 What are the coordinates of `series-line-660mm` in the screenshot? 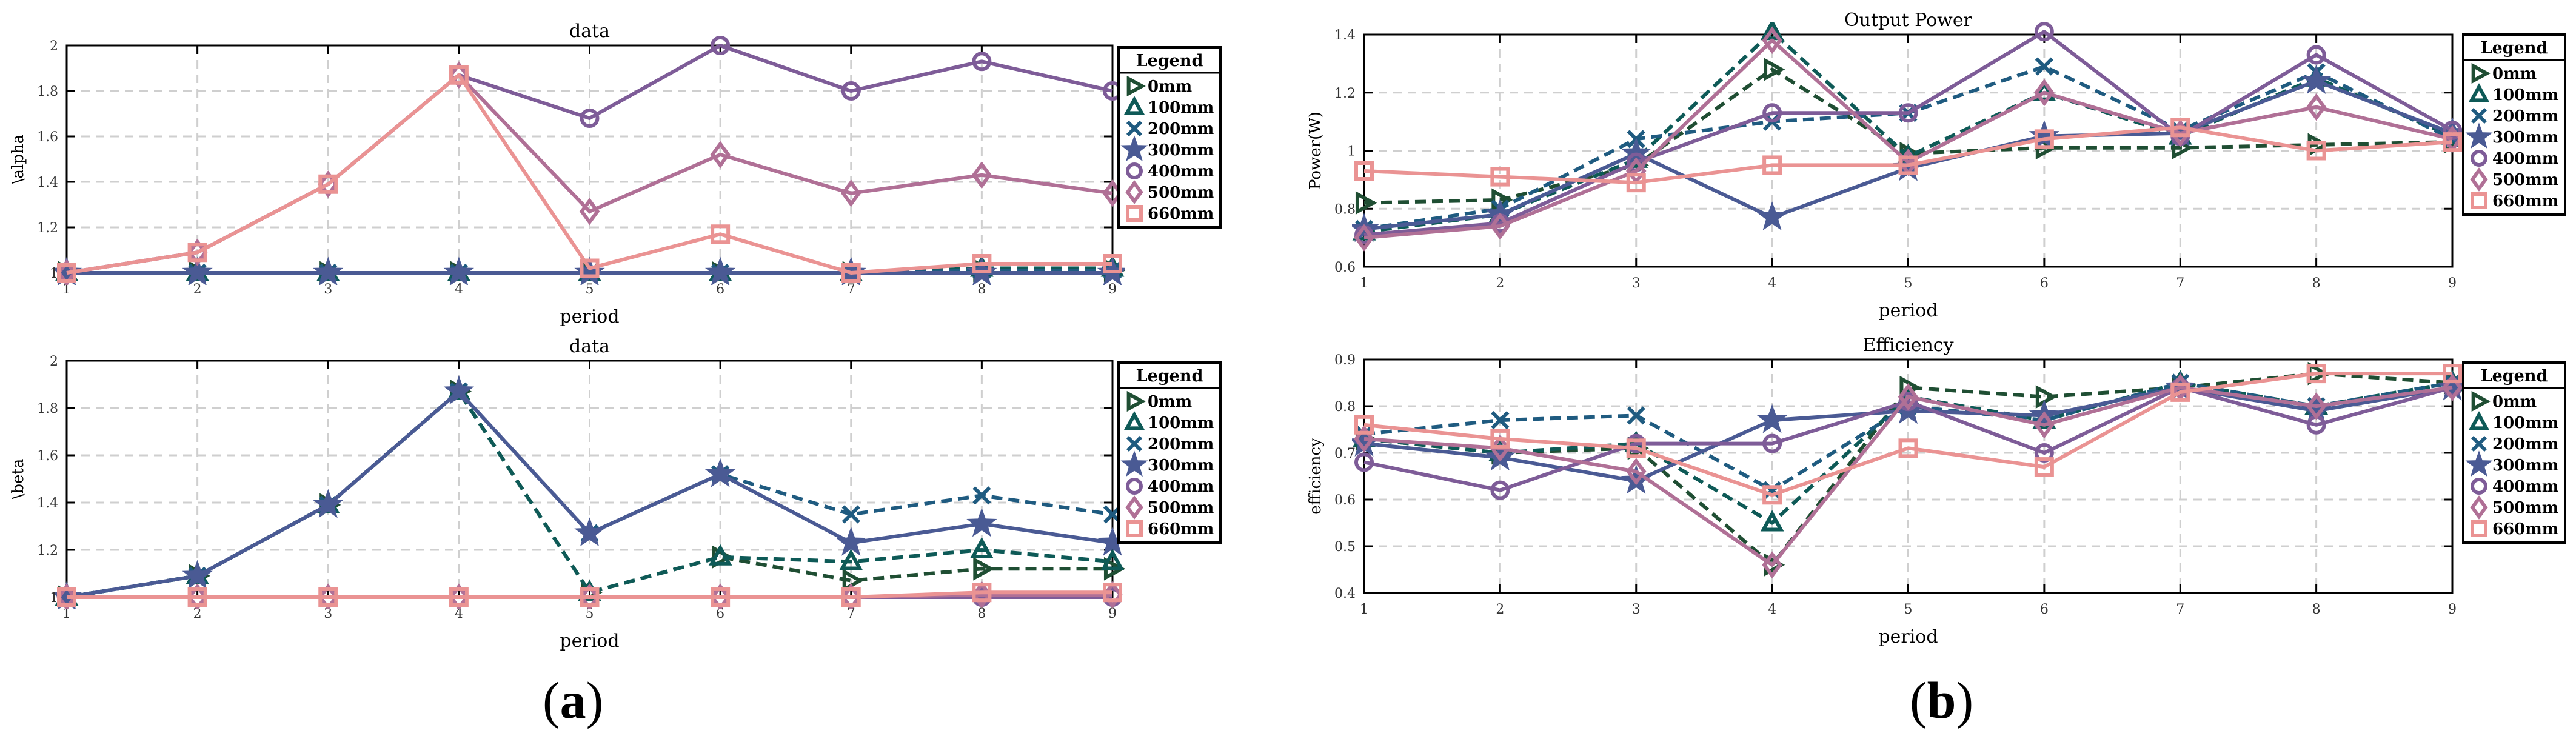 It's located at (589, 594).